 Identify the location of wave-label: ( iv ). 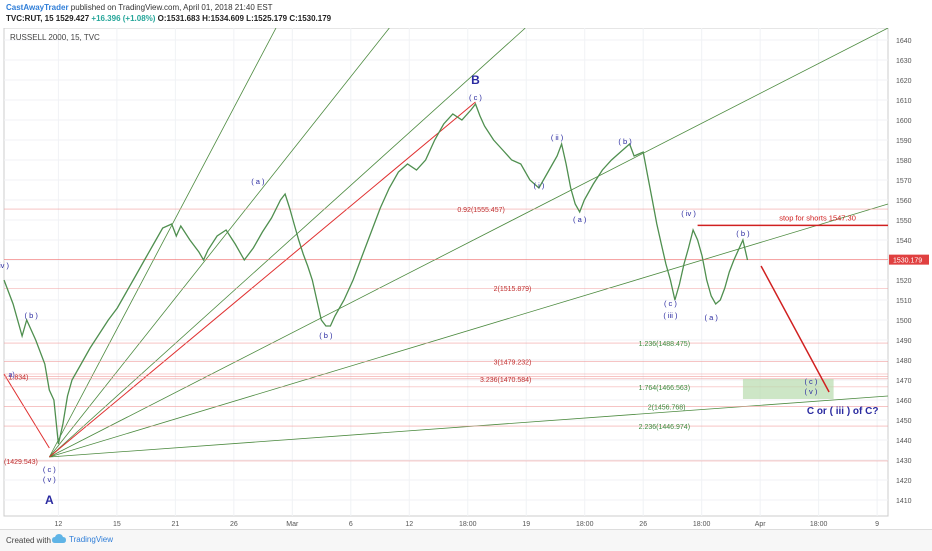
(688, 213).